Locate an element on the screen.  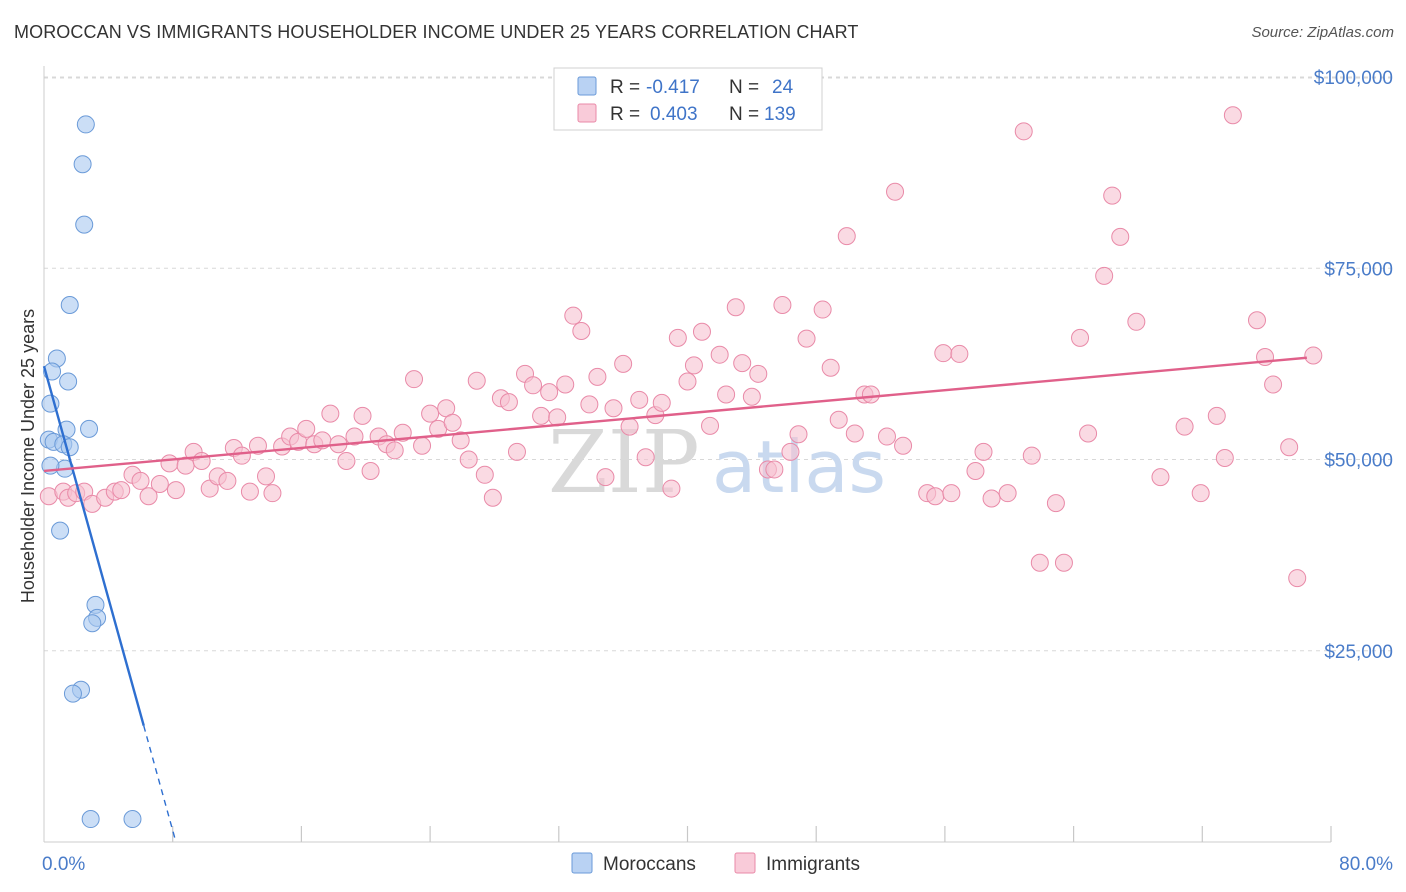
legend-n-label-2: N = is located at coordinates (744, 114).